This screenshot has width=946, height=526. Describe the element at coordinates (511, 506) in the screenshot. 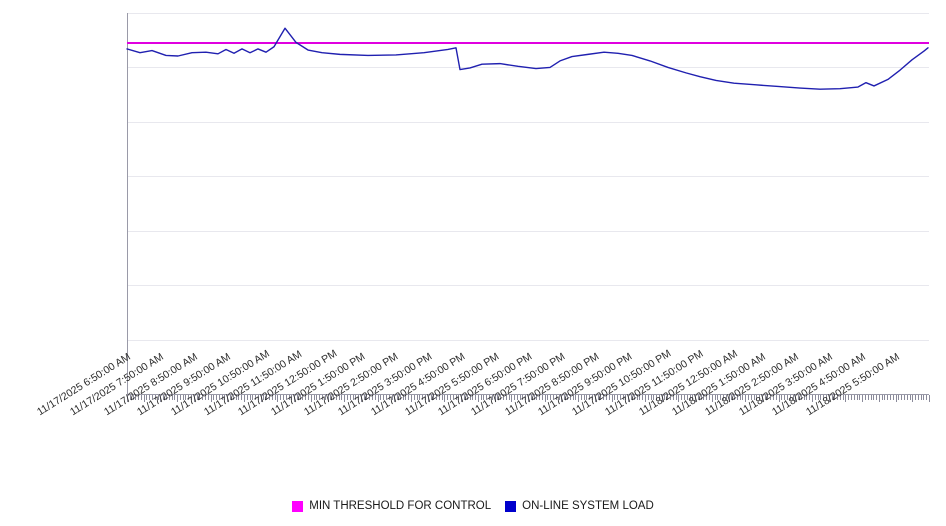

I see `legend-swatch-blue` at that location.